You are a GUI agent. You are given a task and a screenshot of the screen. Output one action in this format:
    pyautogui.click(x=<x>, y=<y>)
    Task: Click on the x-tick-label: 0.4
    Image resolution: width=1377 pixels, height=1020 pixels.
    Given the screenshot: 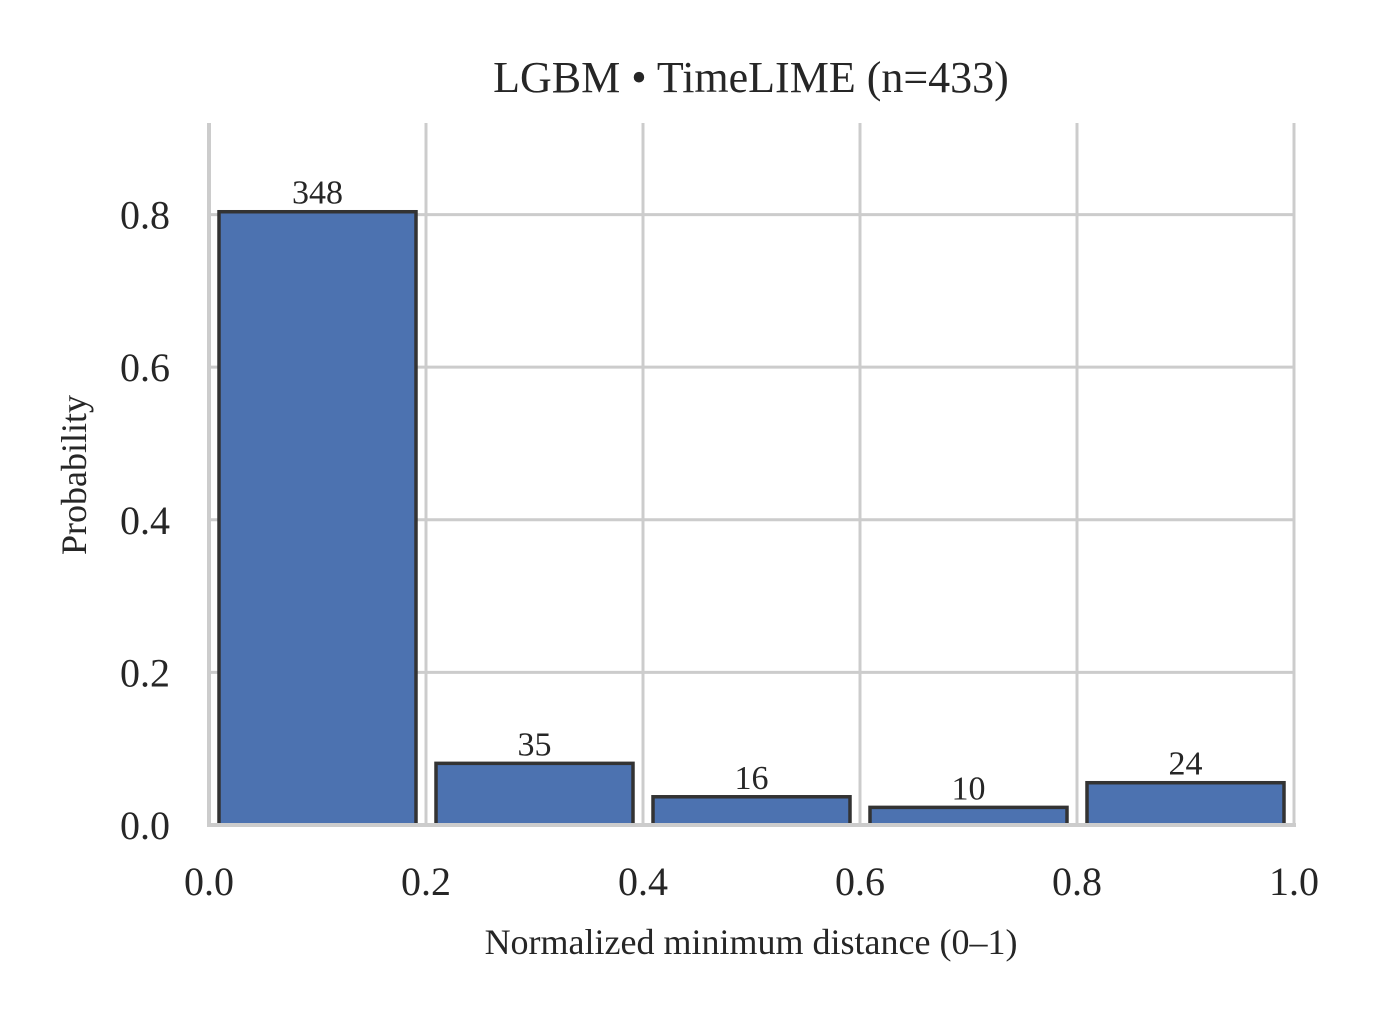 What is the action you would take?
    pyautogui.click(x=643, y=881)
    